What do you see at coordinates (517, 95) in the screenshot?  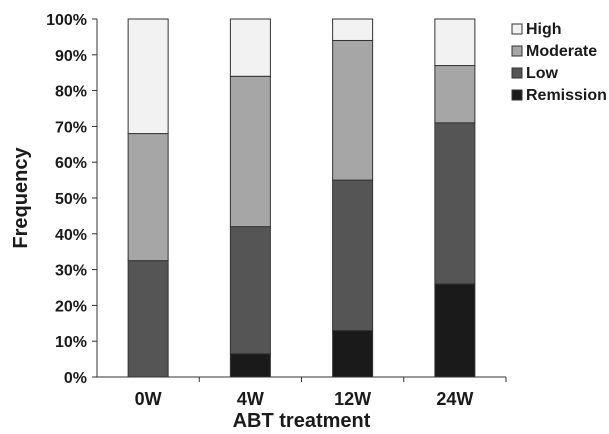 I see `legend-swatch-remission` at bounding box center [517, 95].